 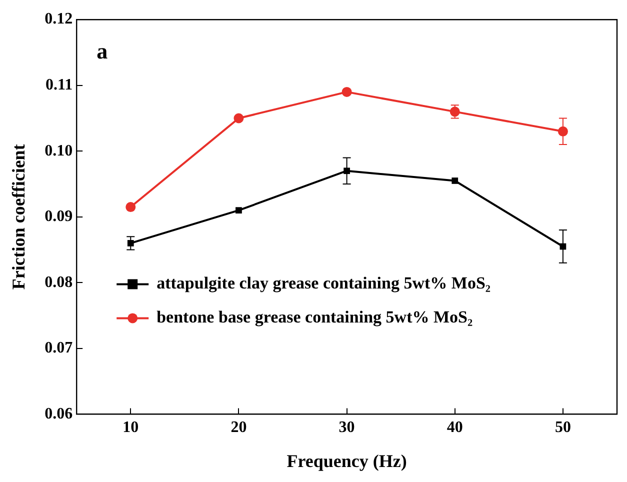 What do you see at coordinates (130, 427) in the screenshot?
I see `x-tick-label: 10` at bounding box center [130, 427].